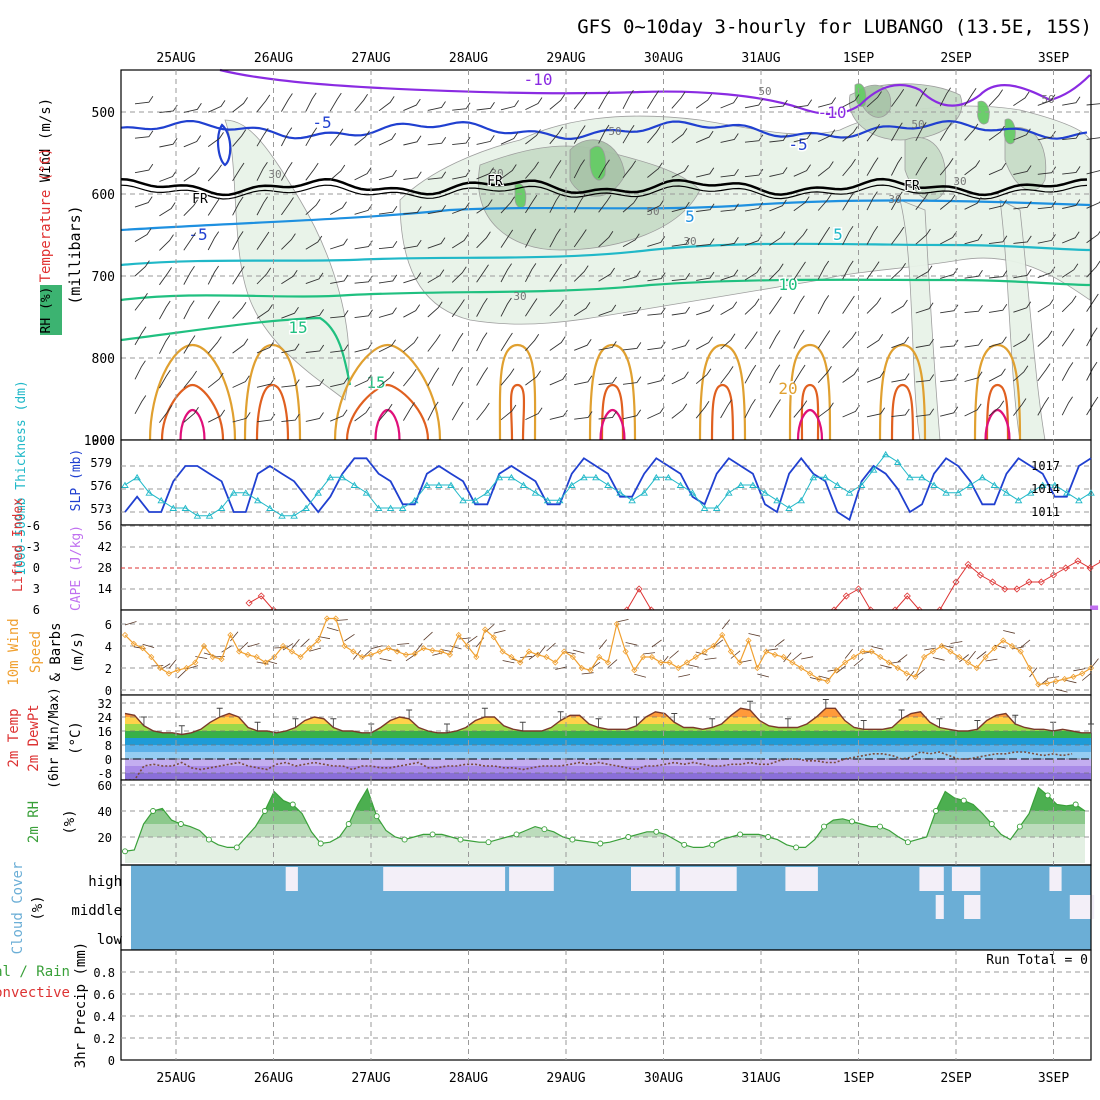  What do you see at coordinates (538, 79) in the screenshot?
I see `isotherm-label: -10` at bounding box center [538, 79].